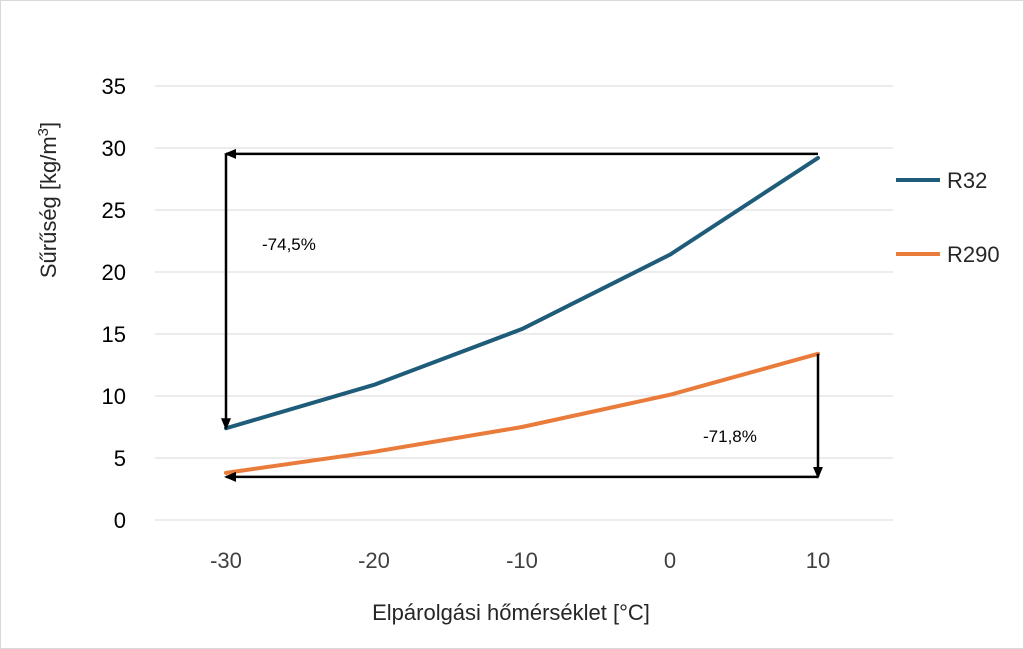 This screenshot has height=649, width=1024. What do you see at coordinates (973, 254) in the screenshot?
I see `legend-label-r290: R290` at bounding box center [973, 254].